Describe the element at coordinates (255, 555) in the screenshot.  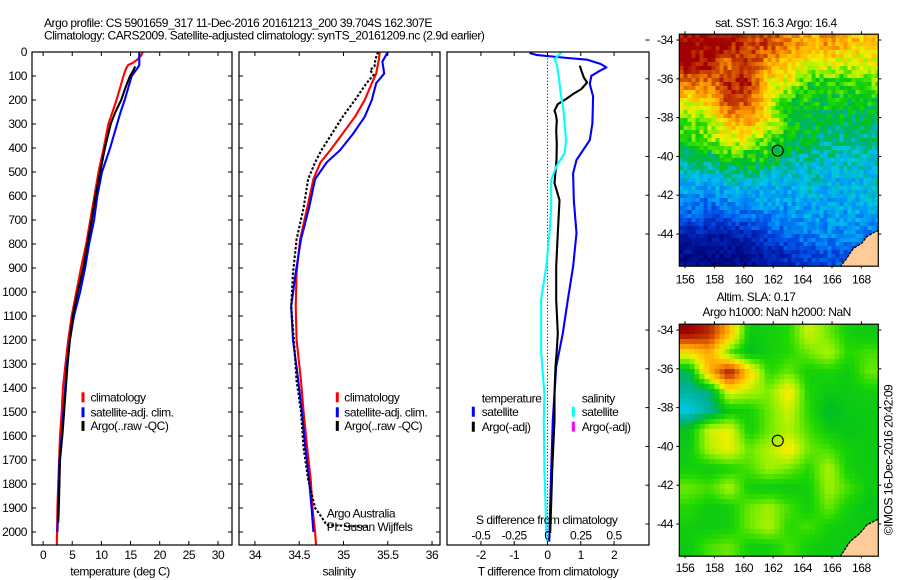
I see `x-tick-label: 34` at that location.